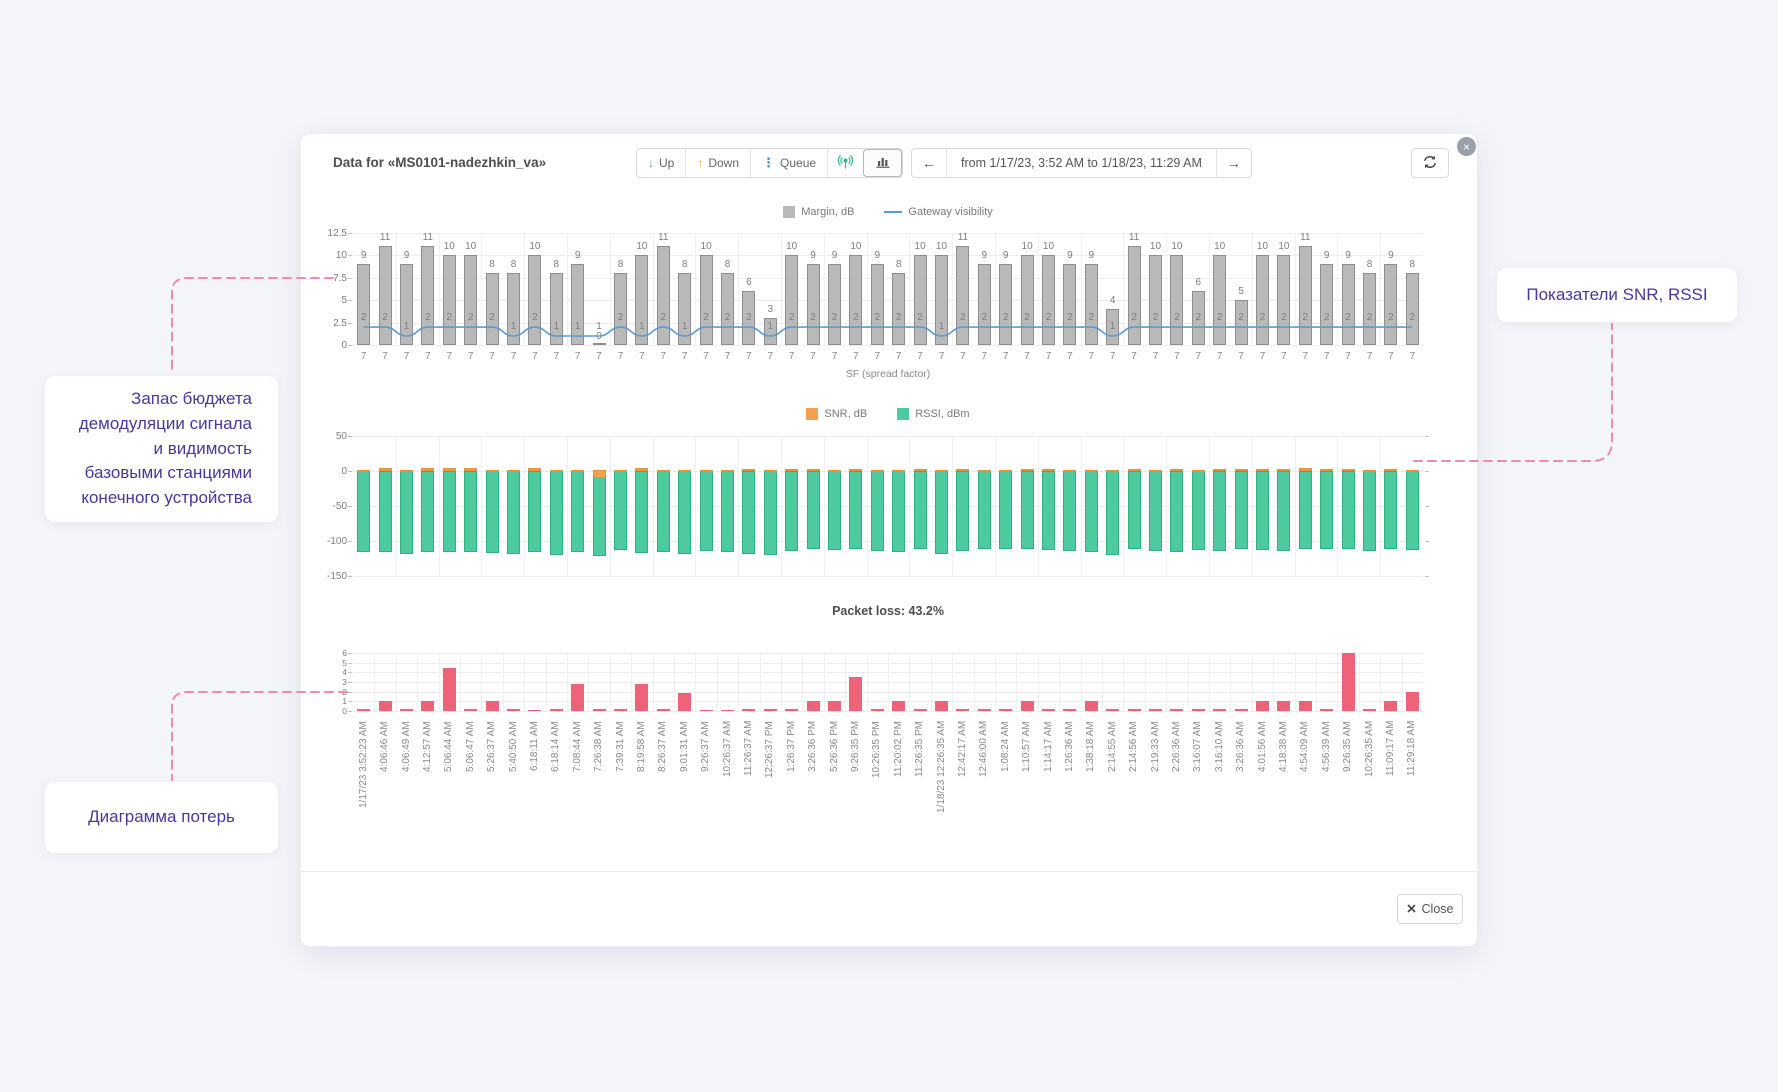  I want to click on left-arrow-icon: ←, so click(929, 163).